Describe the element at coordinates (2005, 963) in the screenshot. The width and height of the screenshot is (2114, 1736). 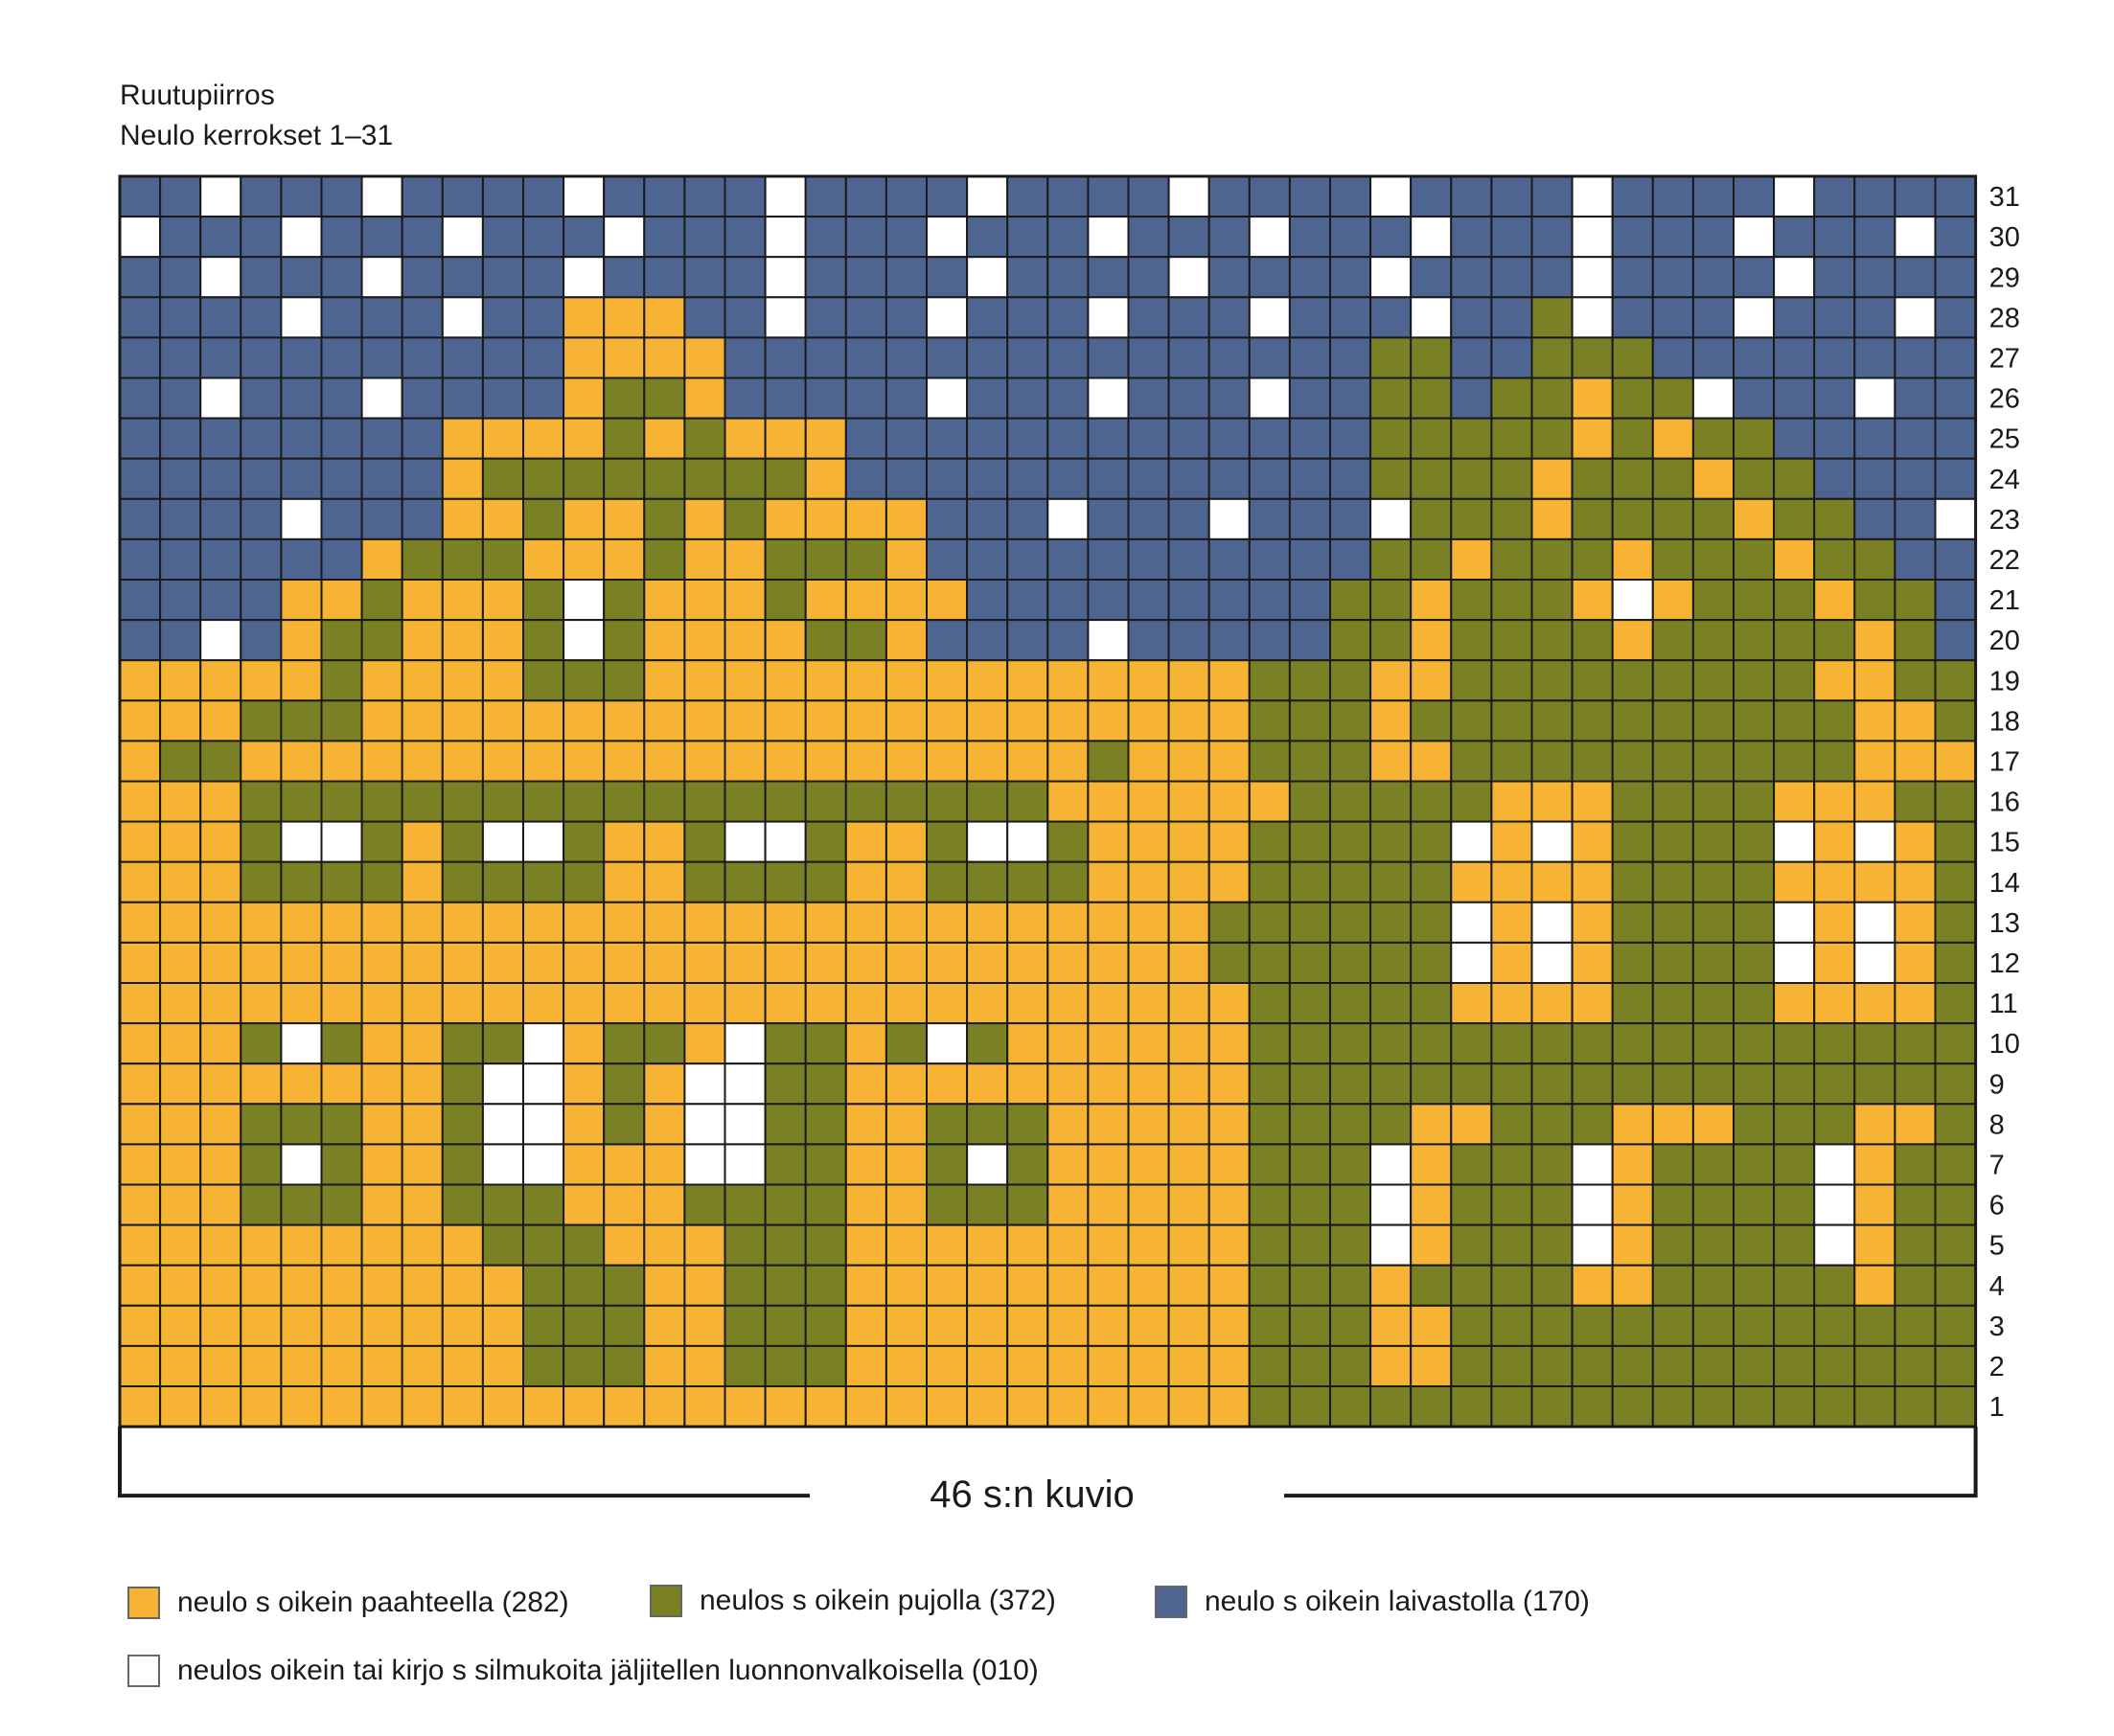
I see `row-label: 12` at that location.